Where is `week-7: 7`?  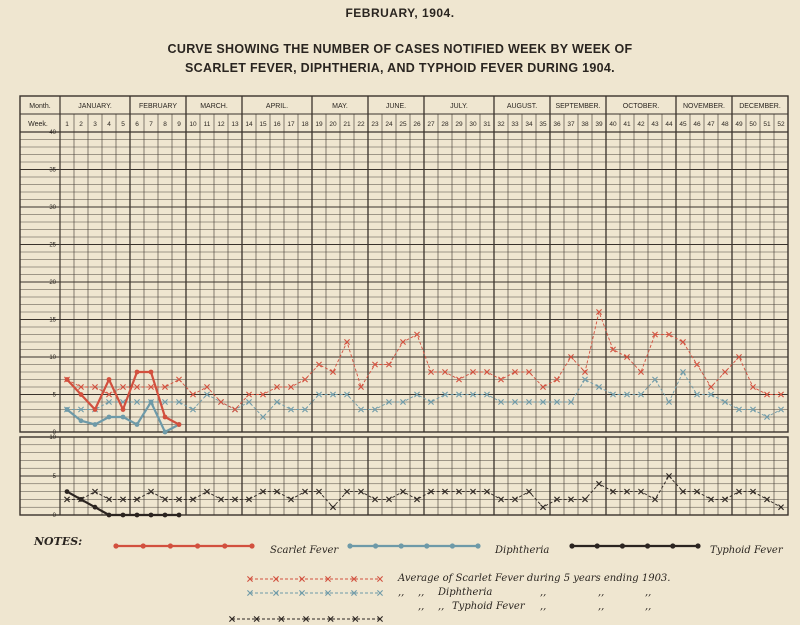 week-7: 7 is located at coordinates (151, 124).